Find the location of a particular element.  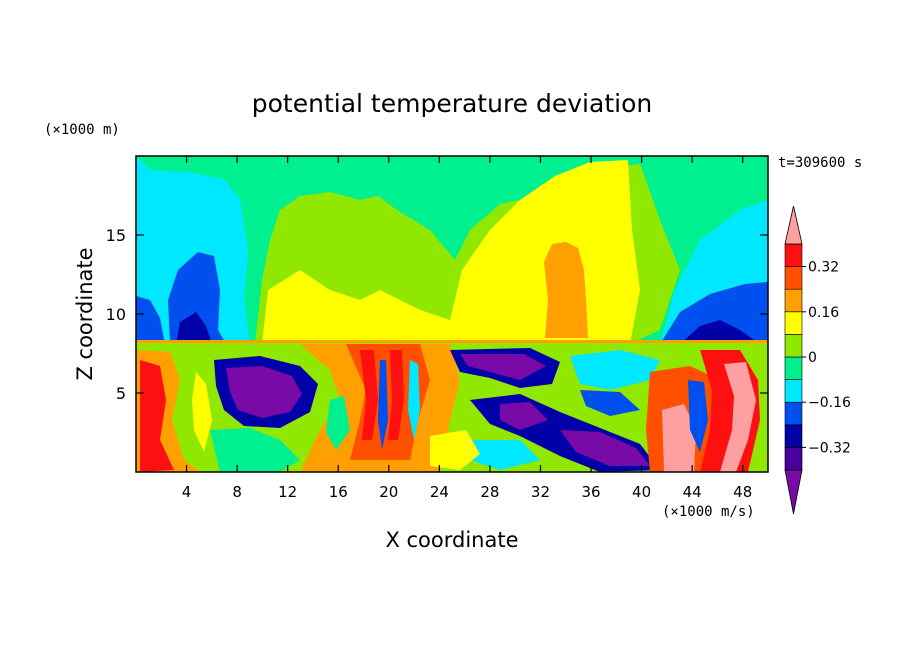

y-units-label: (×1000 m) is located at coordinates (82, 130).